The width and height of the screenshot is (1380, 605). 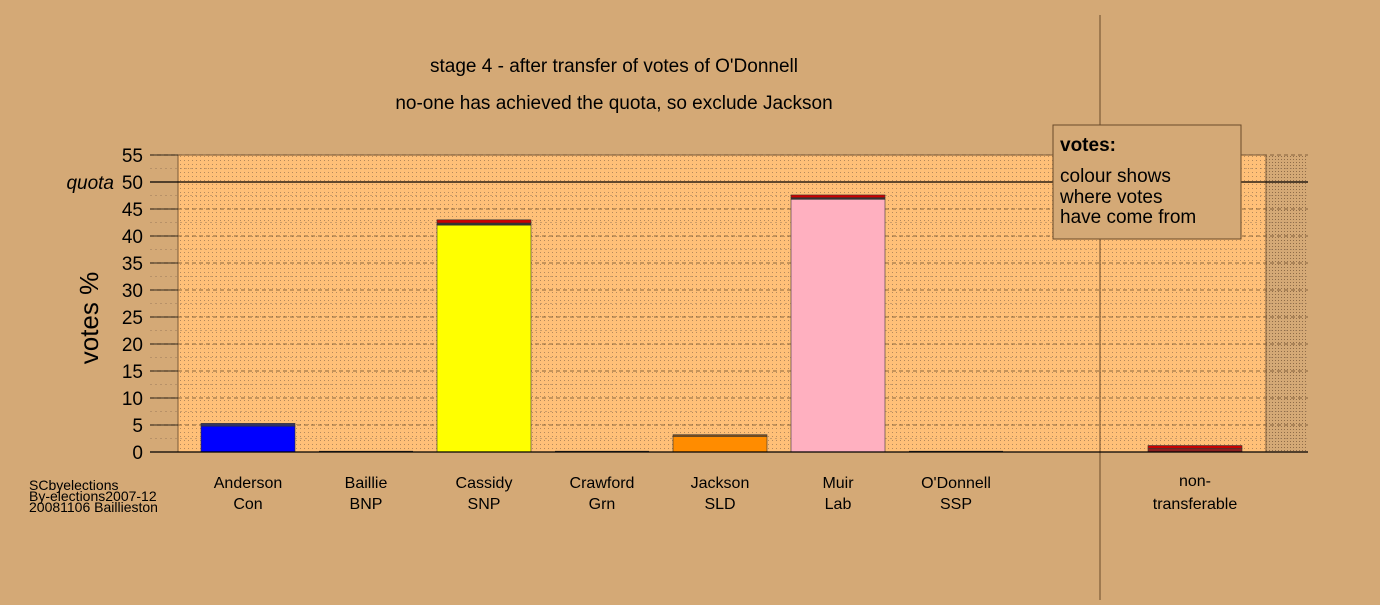 What do you see at coordinates (1115, 176) in the screenshot?
I see `legend-line-1: colour shows` at bounding box center [1115, 176].